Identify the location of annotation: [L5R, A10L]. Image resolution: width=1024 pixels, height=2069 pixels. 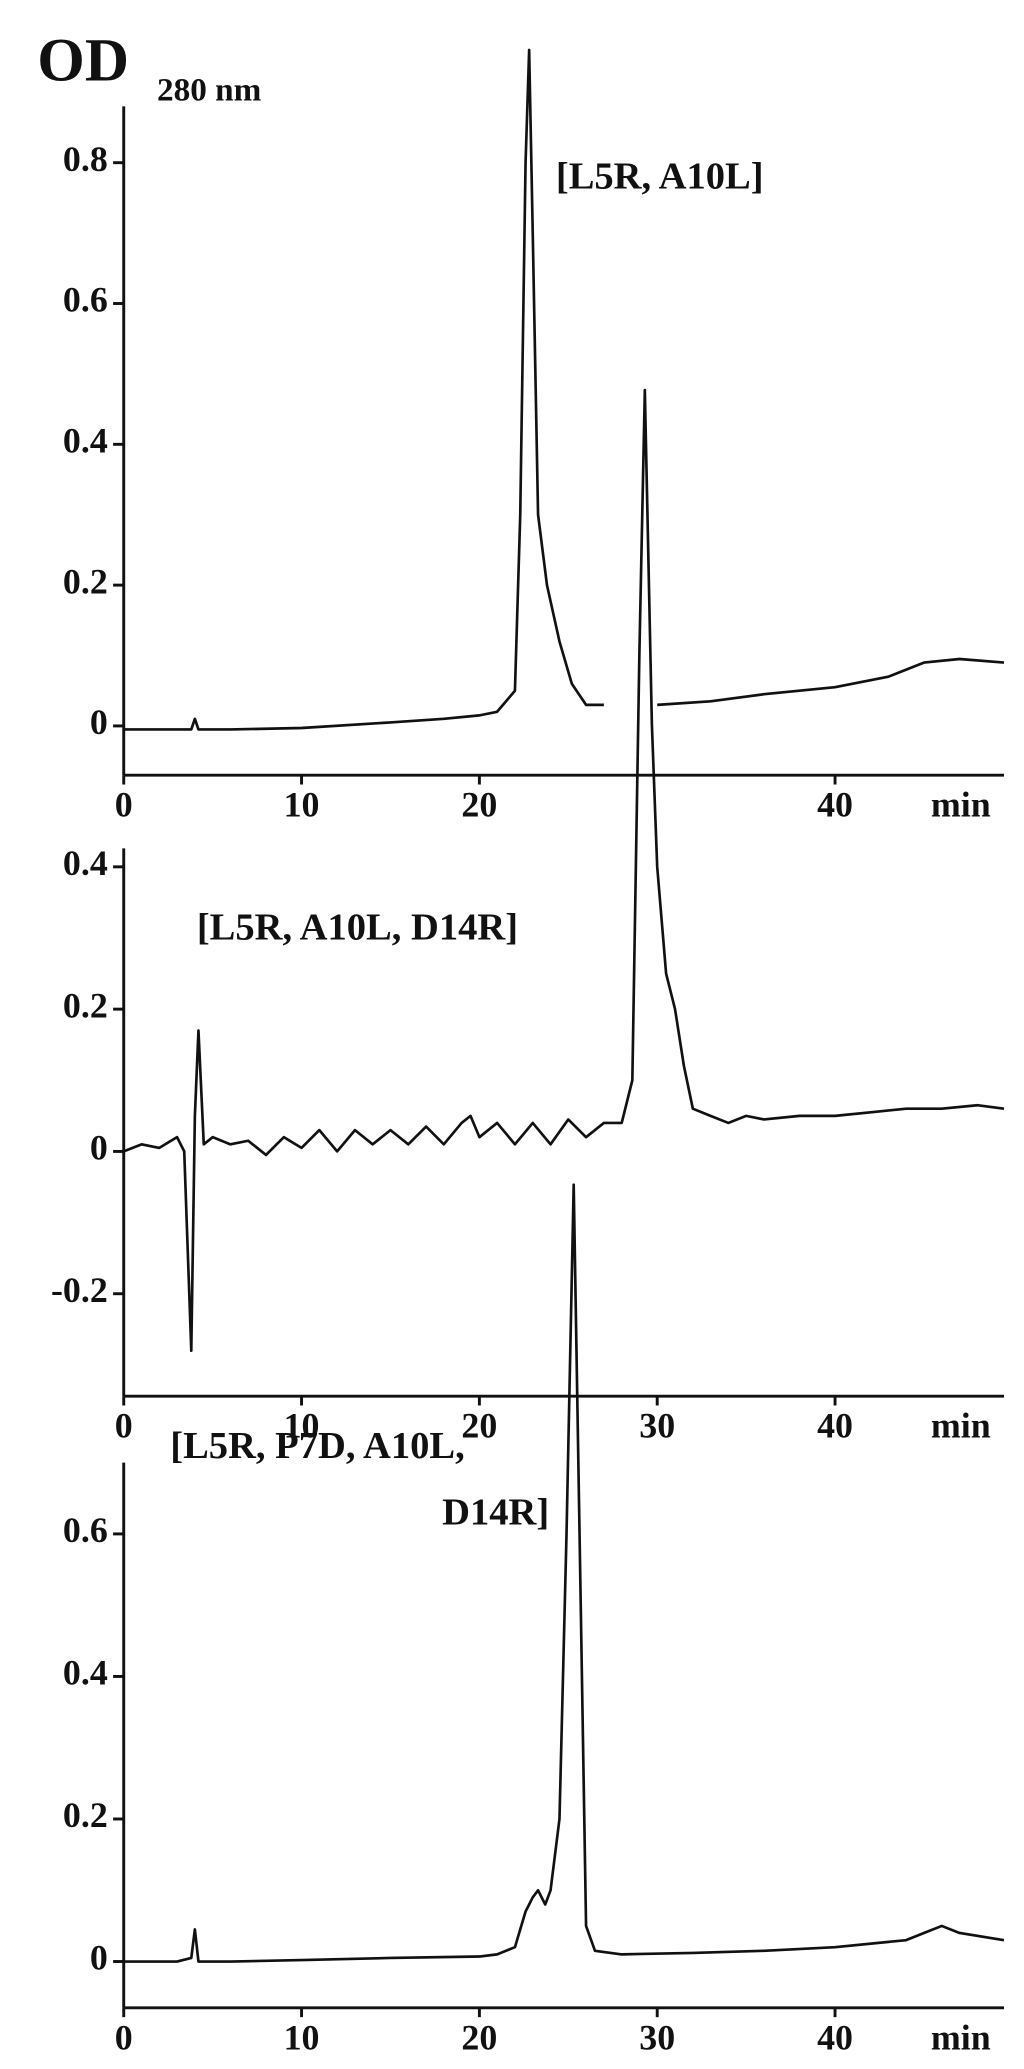
(660, 176).